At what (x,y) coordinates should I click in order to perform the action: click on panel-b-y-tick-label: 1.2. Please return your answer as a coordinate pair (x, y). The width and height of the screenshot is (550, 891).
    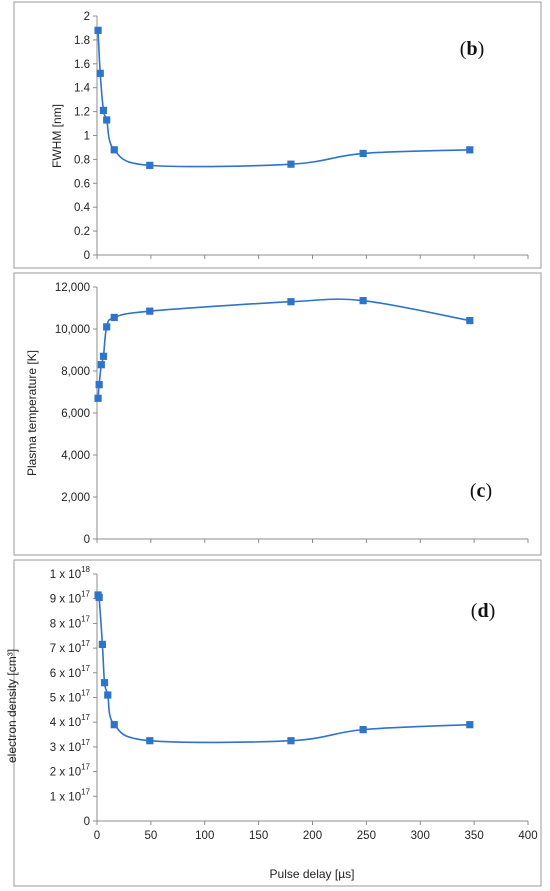
    Looking at the image, I should click on (82, 113).